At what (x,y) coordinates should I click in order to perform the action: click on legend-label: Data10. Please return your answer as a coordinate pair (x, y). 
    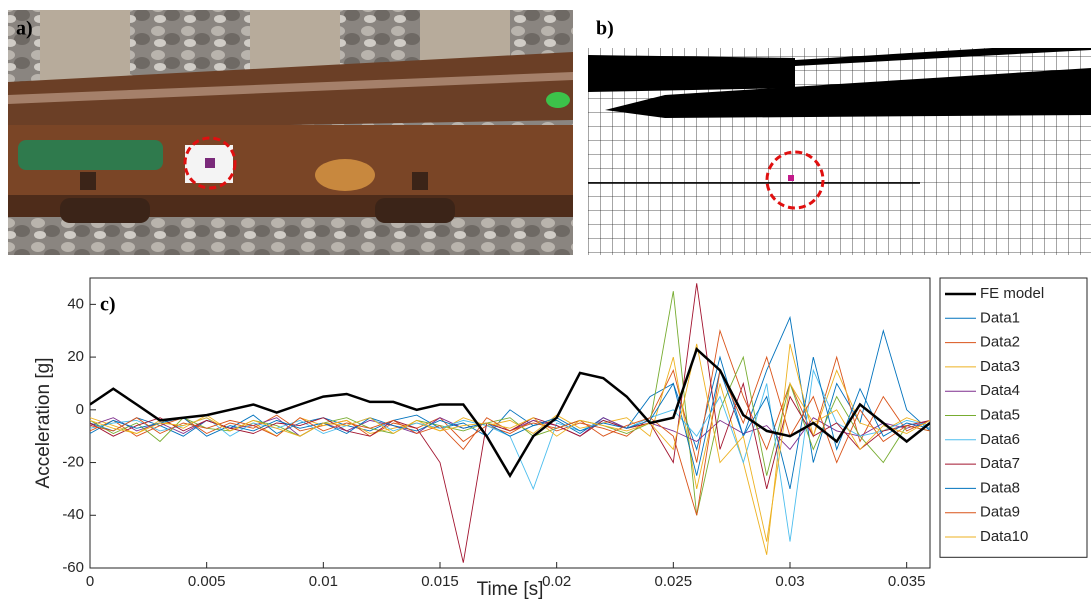
    Looking at the image, I should click on (1004, 536).